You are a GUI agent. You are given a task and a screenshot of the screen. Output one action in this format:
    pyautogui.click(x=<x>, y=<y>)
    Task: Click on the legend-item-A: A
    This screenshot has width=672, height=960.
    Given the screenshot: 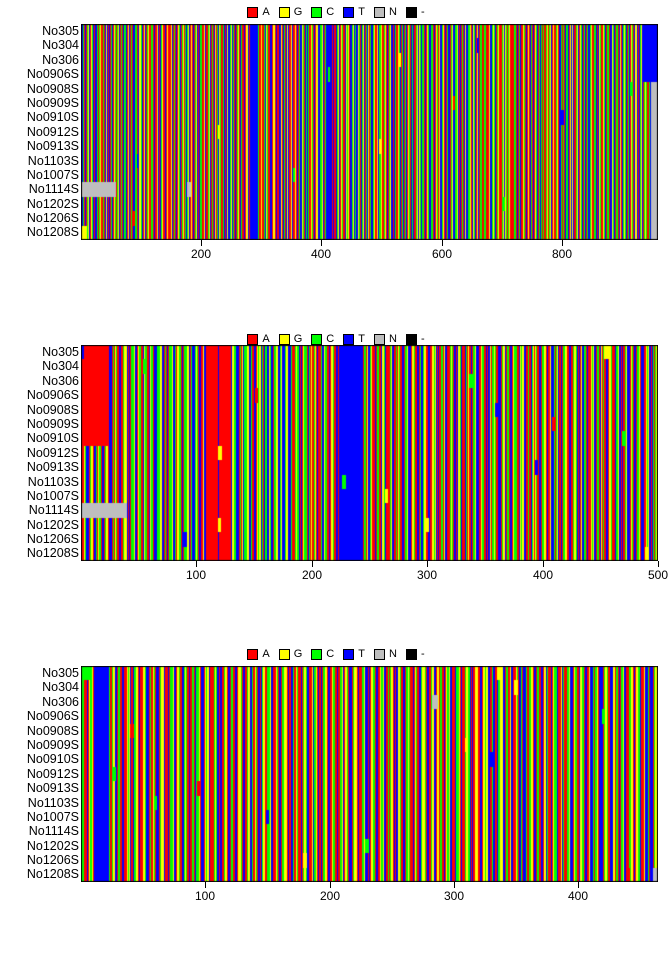 What is the action you would take?
    pyautogui.click(x=258, y=339)
    